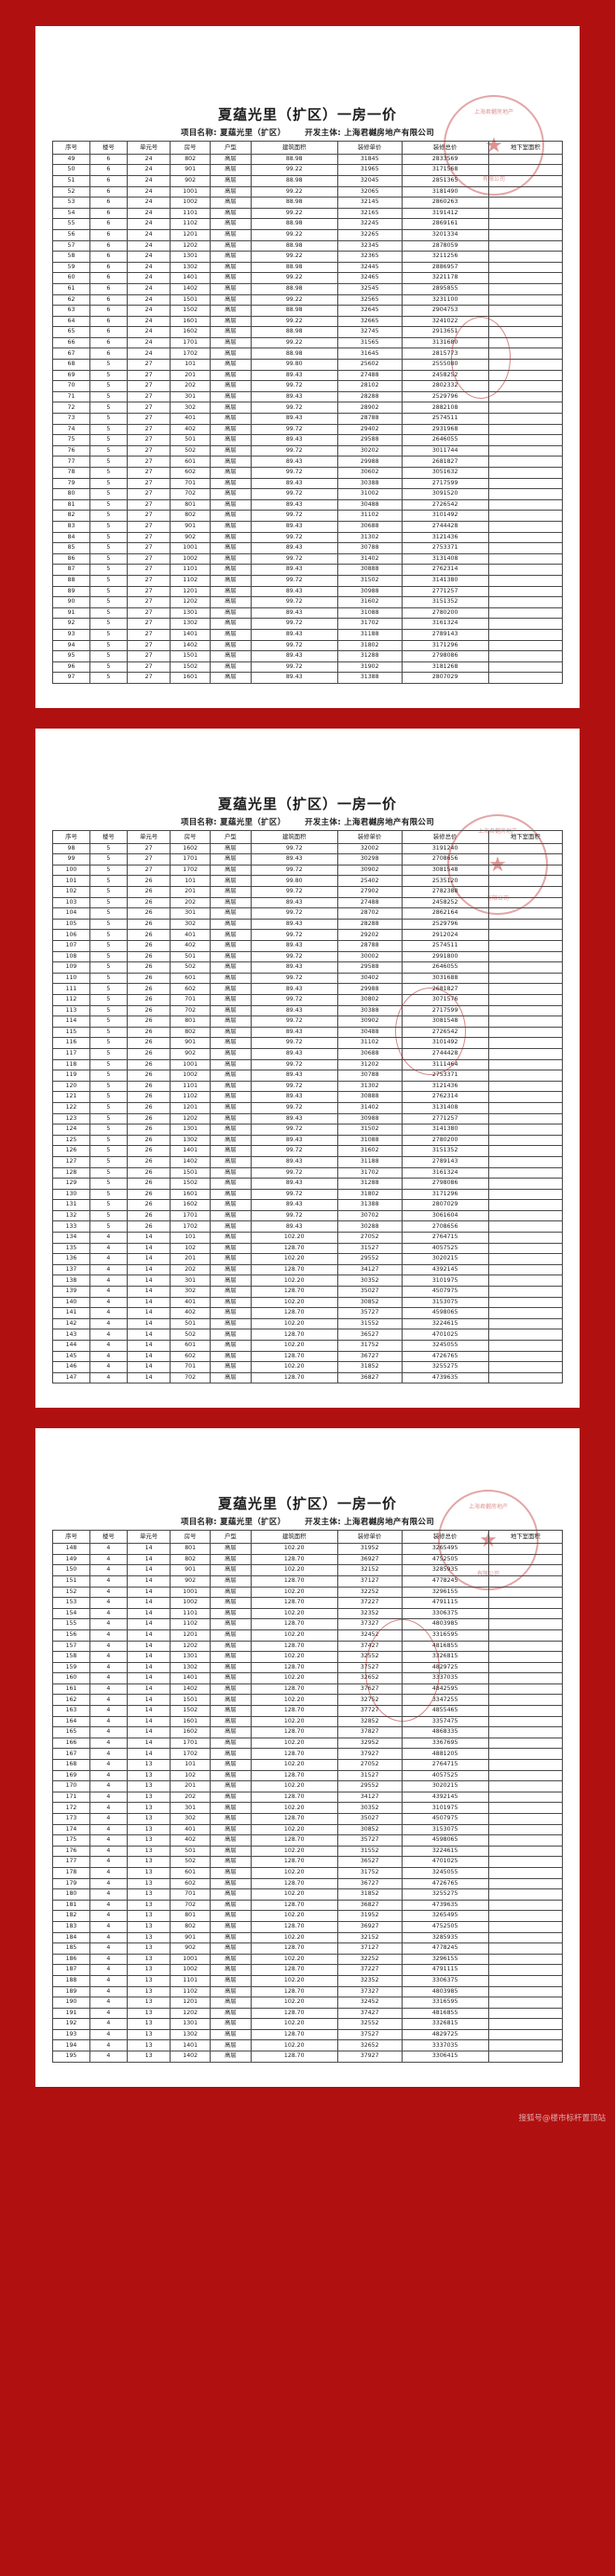  I want to click on table-row: 152 4 14 1001 高层 102.20 32252 3296155, so click(308, 1592).